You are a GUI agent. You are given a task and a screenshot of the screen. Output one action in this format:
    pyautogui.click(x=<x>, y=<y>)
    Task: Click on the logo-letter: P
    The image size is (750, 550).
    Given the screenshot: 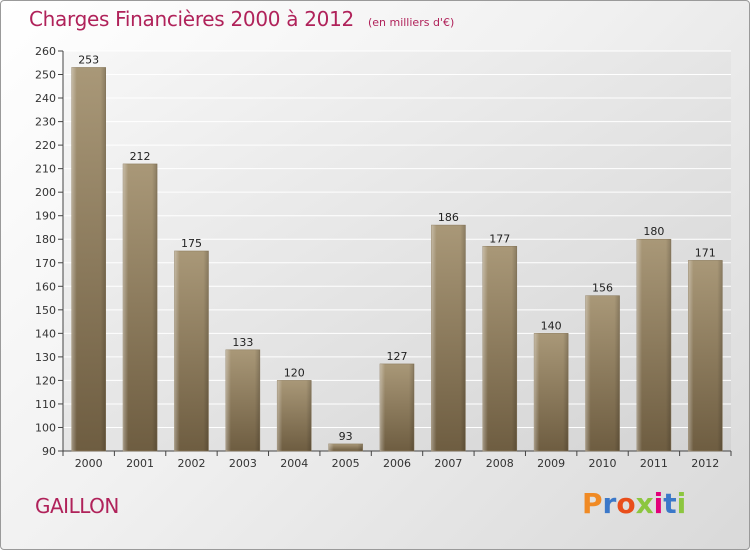 What is the action you would take?
    pyautogui.click(x=592, y=503)
    